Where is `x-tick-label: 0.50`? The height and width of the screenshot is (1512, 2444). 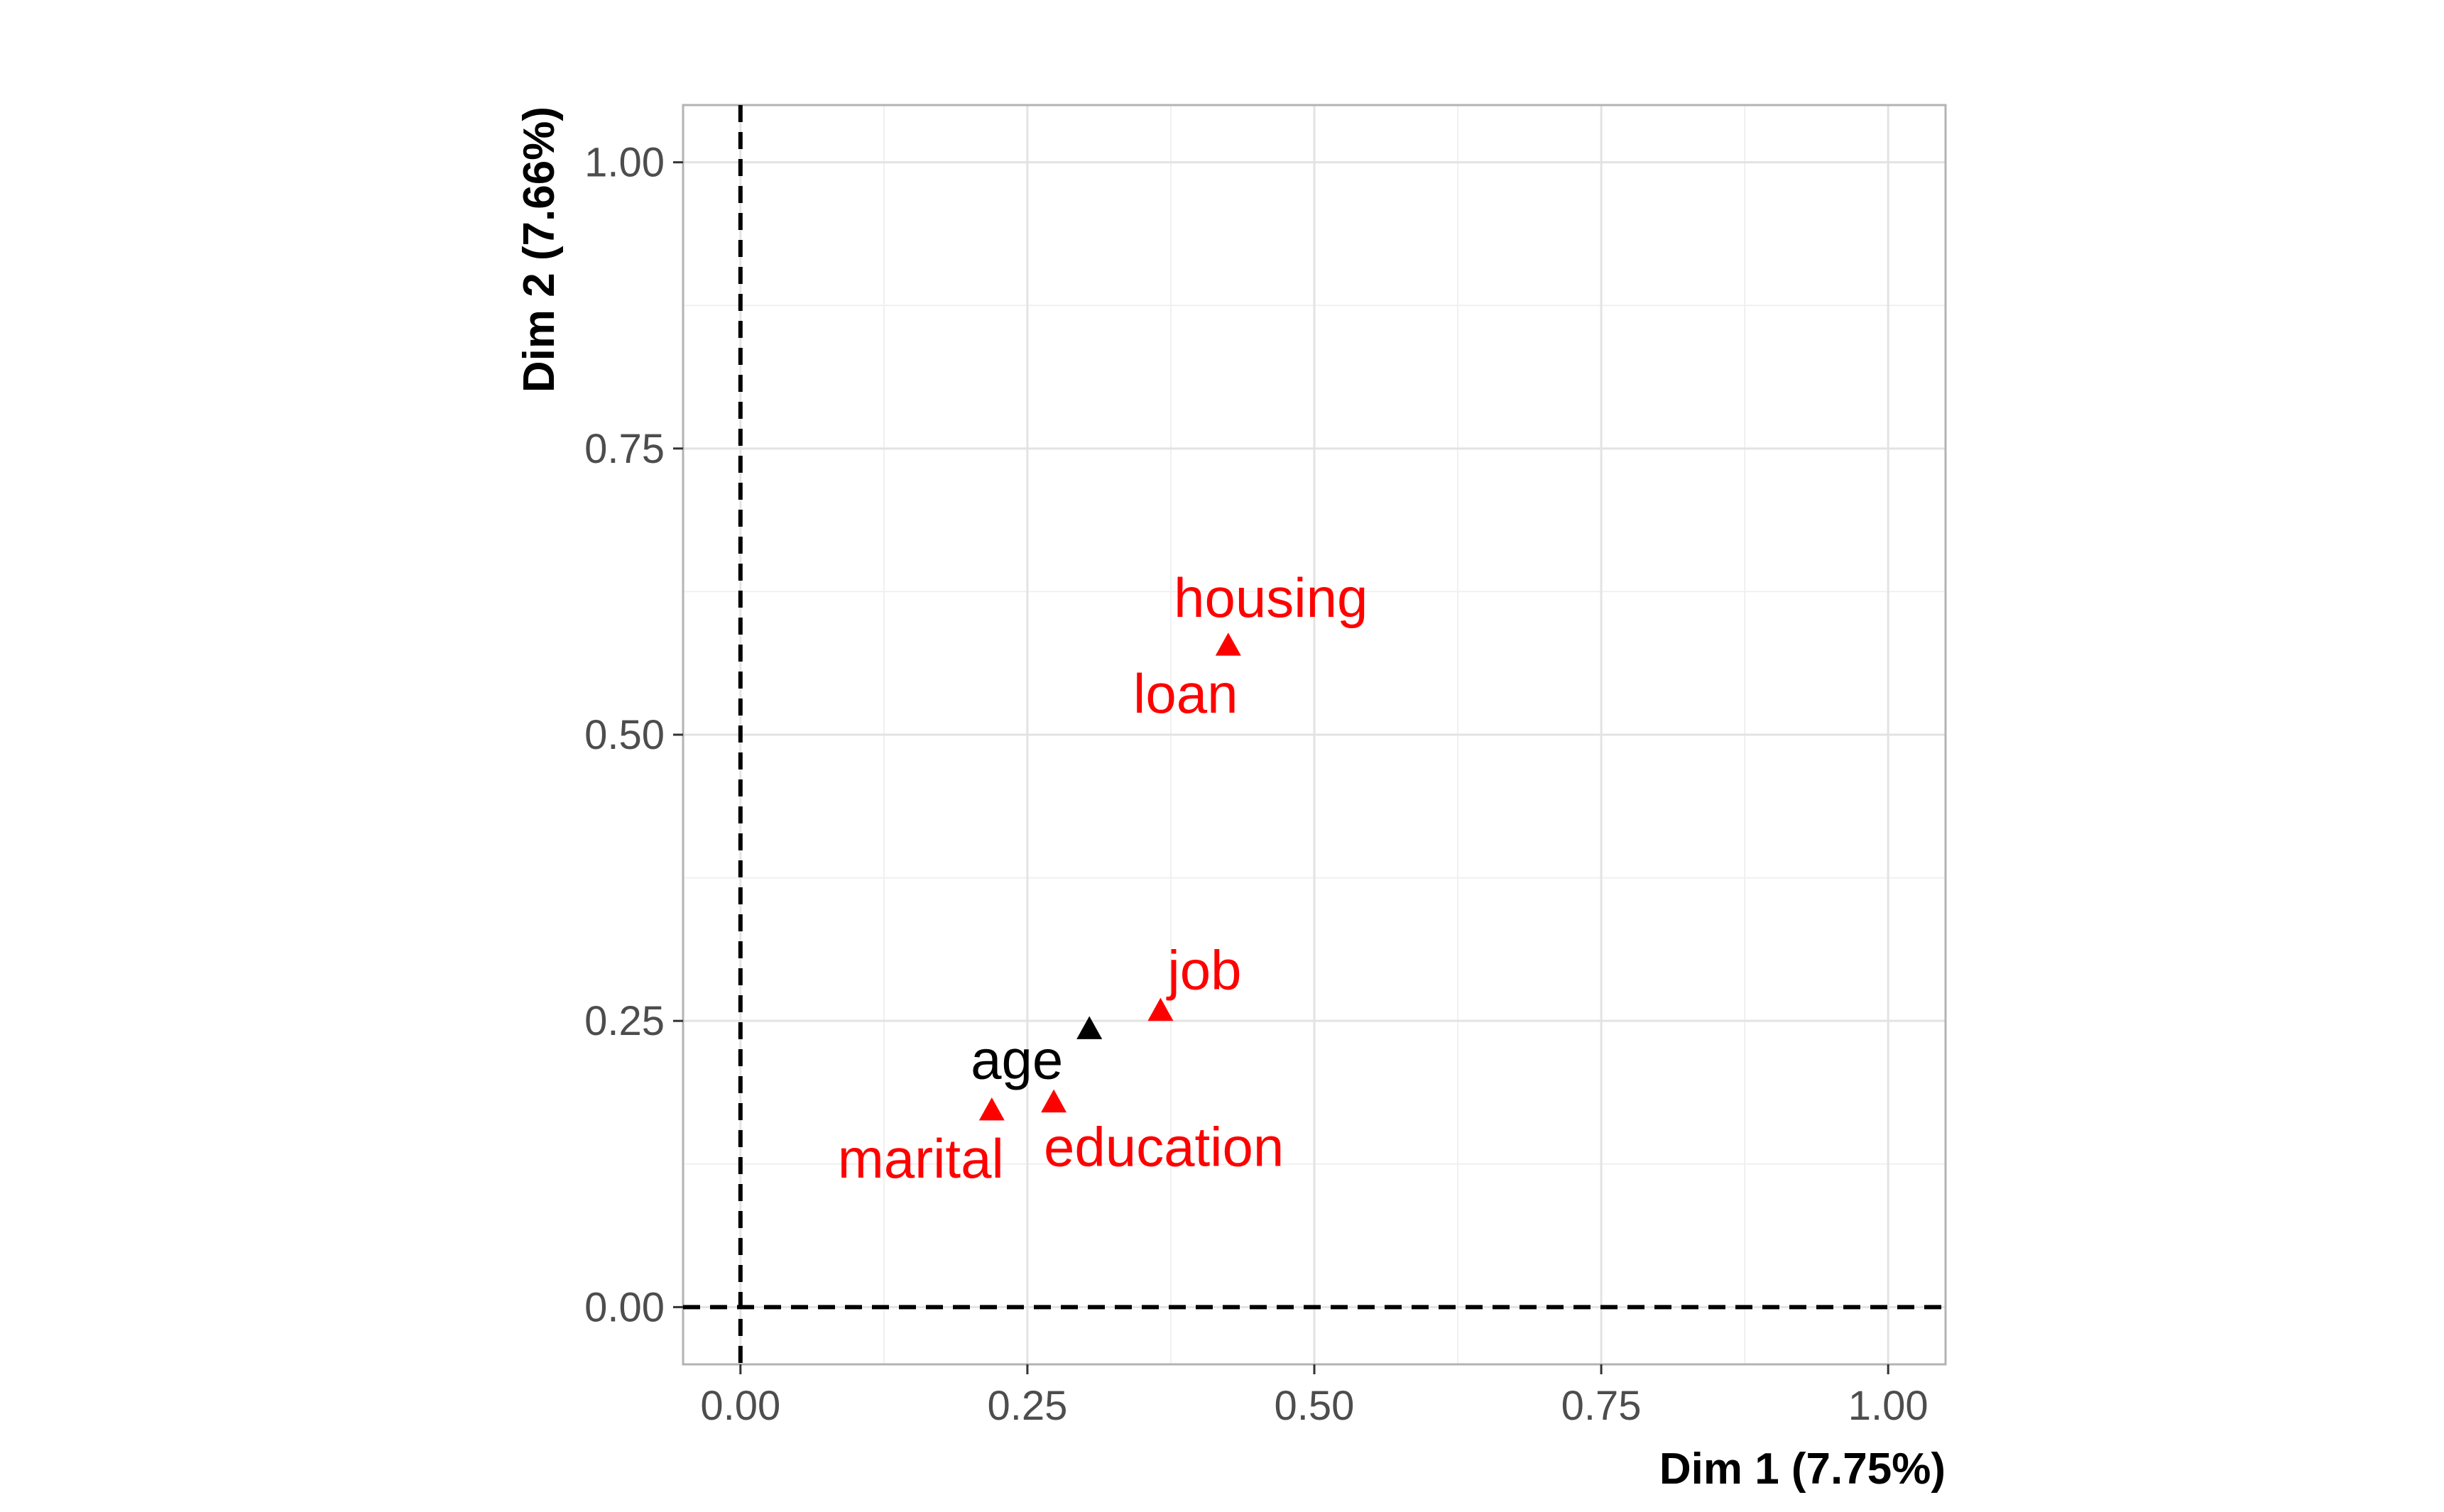
x-tick-label: 0.50 is located at coordinates (1315, 1406).